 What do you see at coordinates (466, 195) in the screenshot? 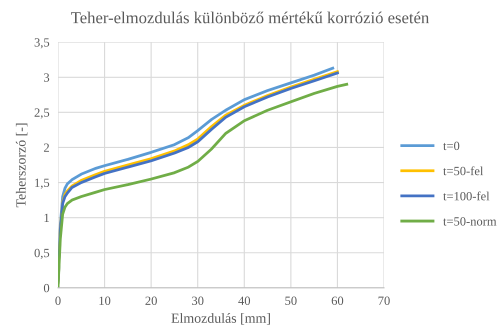
I see `legend-label: t=100-fel` at bounding box center [466, 195].